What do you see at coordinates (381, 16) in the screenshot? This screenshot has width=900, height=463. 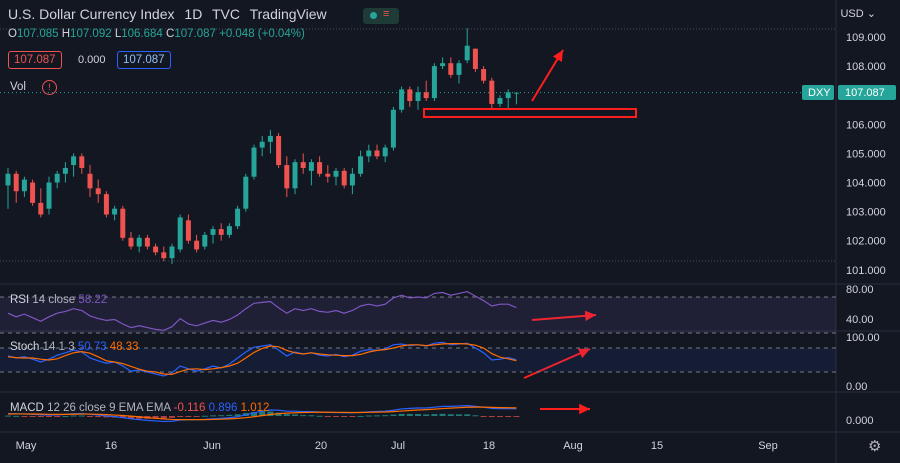 I see `market-status-pill: ≡` at bounding box center [381, 16].